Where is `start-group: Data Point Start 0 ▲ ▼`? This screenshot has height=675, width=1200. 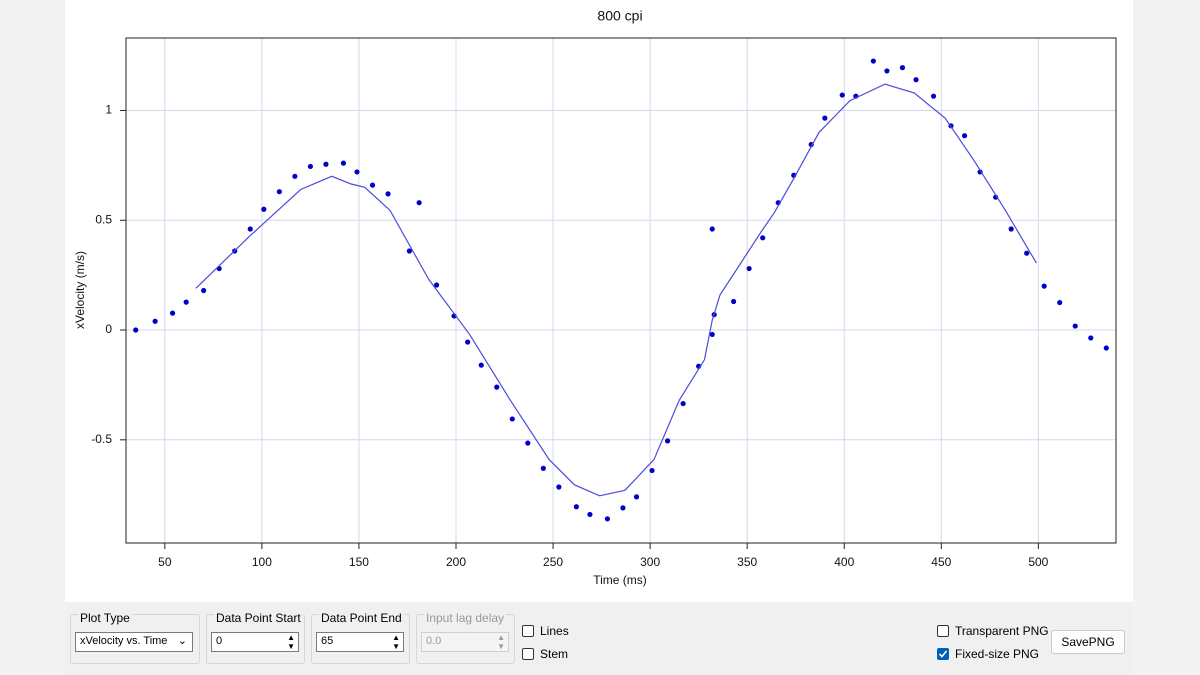
start-group: Data Point Start 0 ▲ ▼ is located at coordinates (255, 637).